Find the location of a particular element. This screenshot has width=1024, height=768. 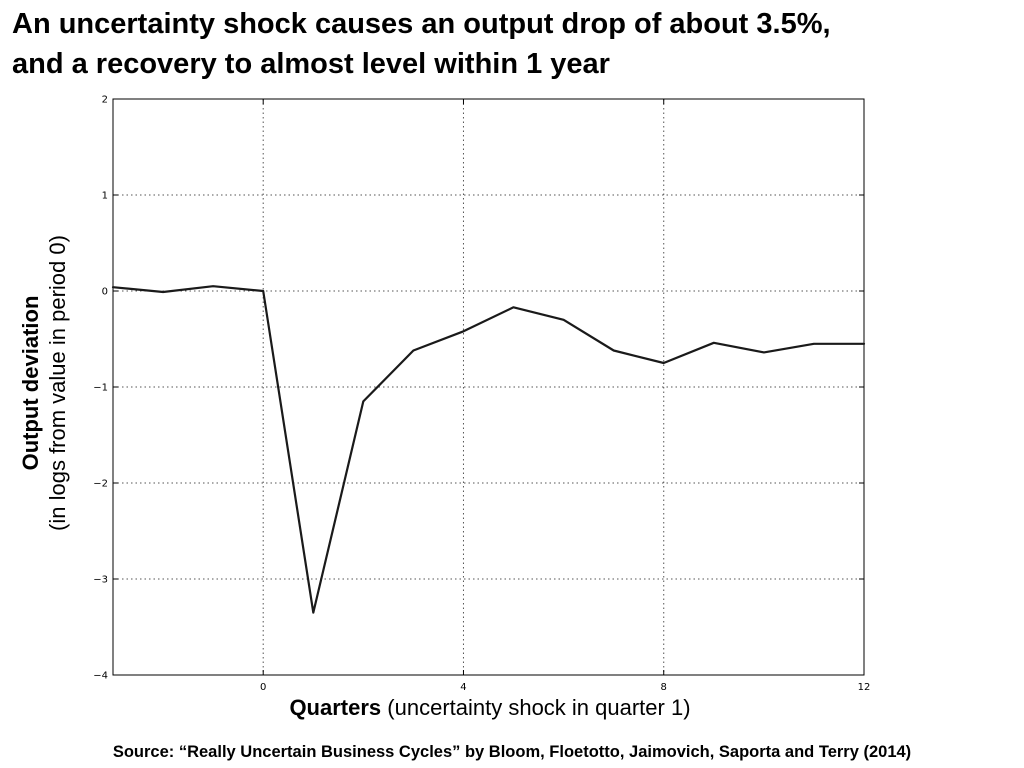

x-axis-label-sub: (uncertainty shock in quarter 1) is located at coordinates (539, 707).